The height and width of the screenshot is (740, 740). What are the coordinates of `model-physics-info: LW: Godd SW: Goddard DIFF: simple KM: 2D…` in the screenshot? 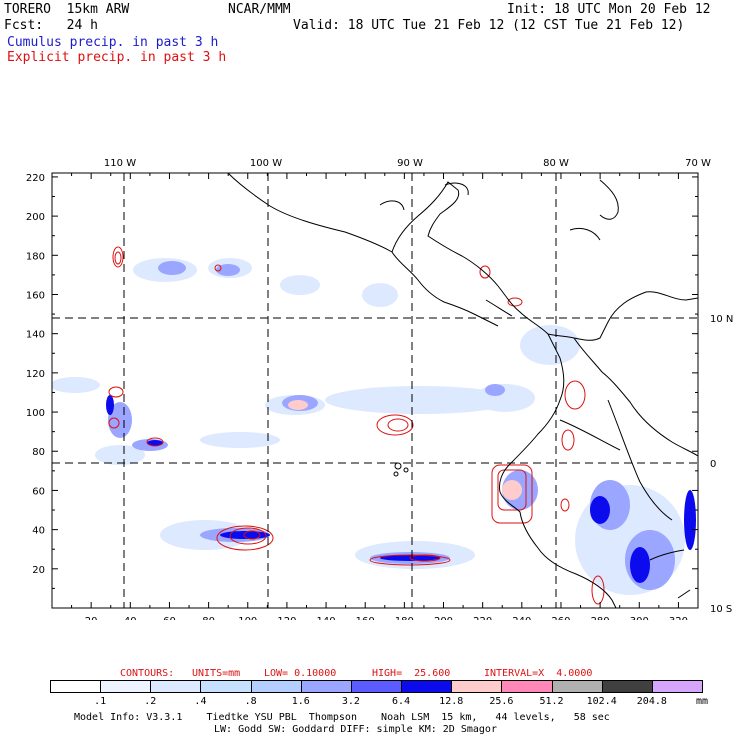 It's located at (355, 729).